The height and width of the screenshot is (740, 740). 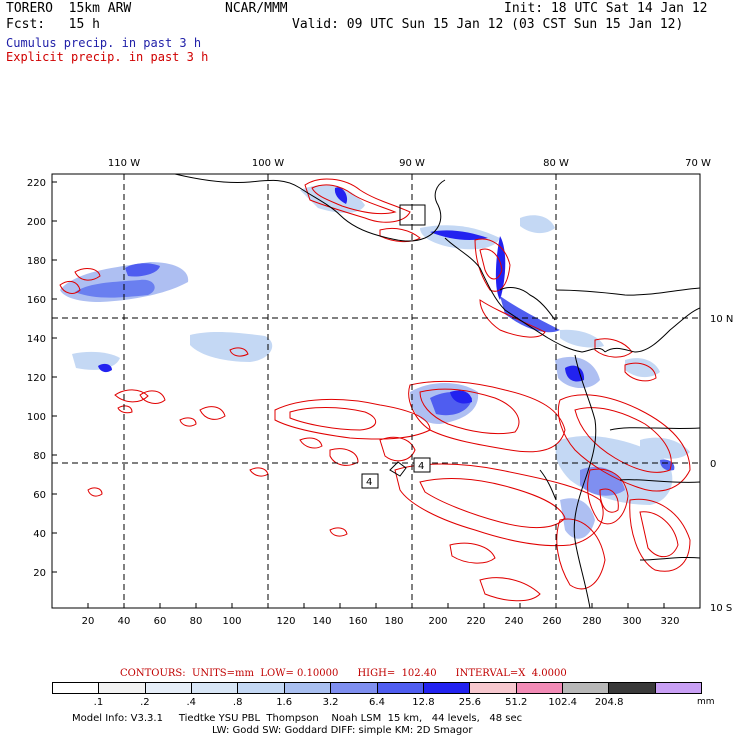 What do you see at coordinates (330, 702) in the screenshot?
I see `colorbar-label: 3.2` at bounding box center [330, 702].